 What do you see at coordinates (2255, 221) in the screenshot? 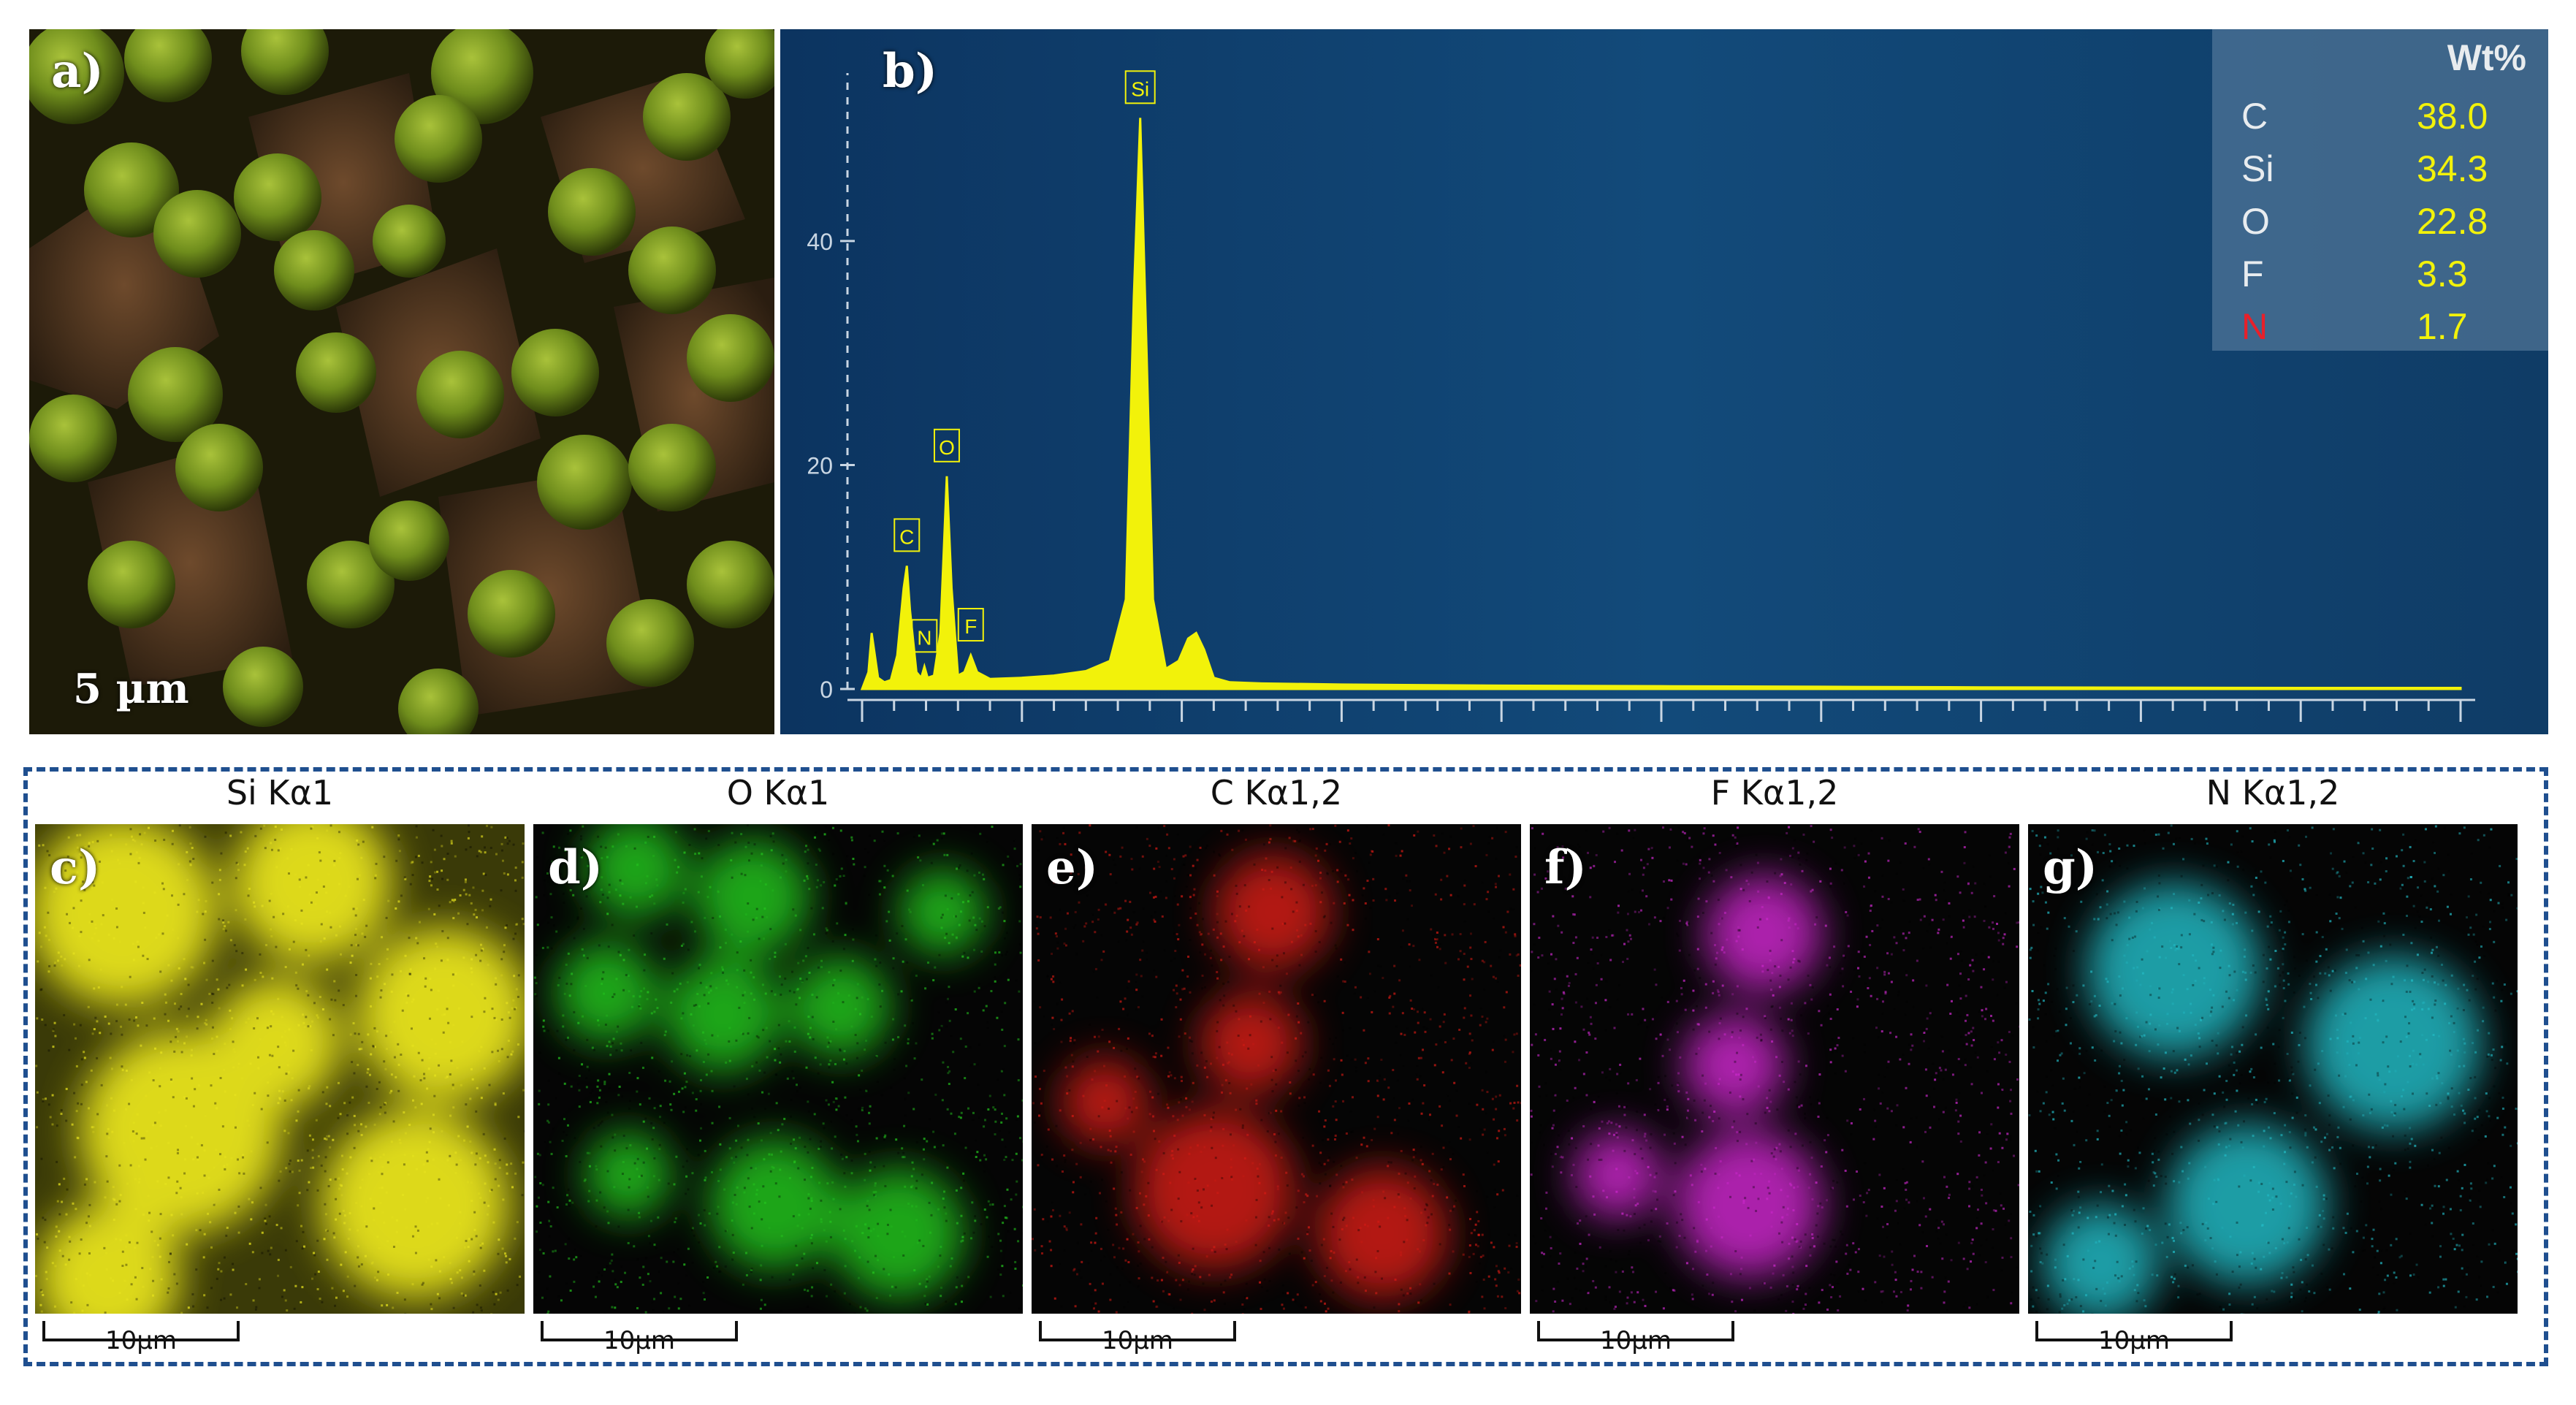
I see `table-element-o: O` at bounding box center [2255, 221].